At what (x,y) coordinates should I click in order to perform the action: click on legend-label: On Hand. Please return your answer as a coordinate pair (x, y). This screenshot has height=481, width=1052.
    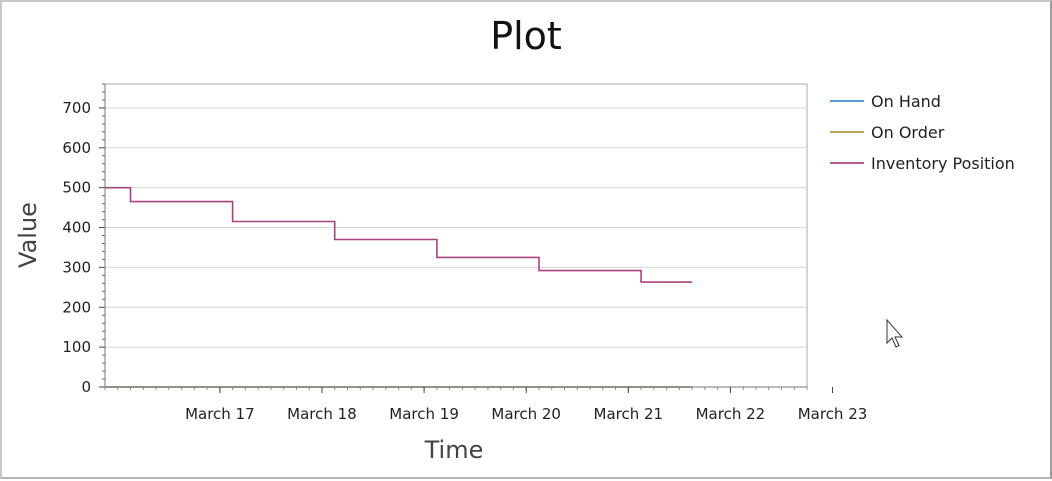
    Looking at the image, I should click on (906, 101).